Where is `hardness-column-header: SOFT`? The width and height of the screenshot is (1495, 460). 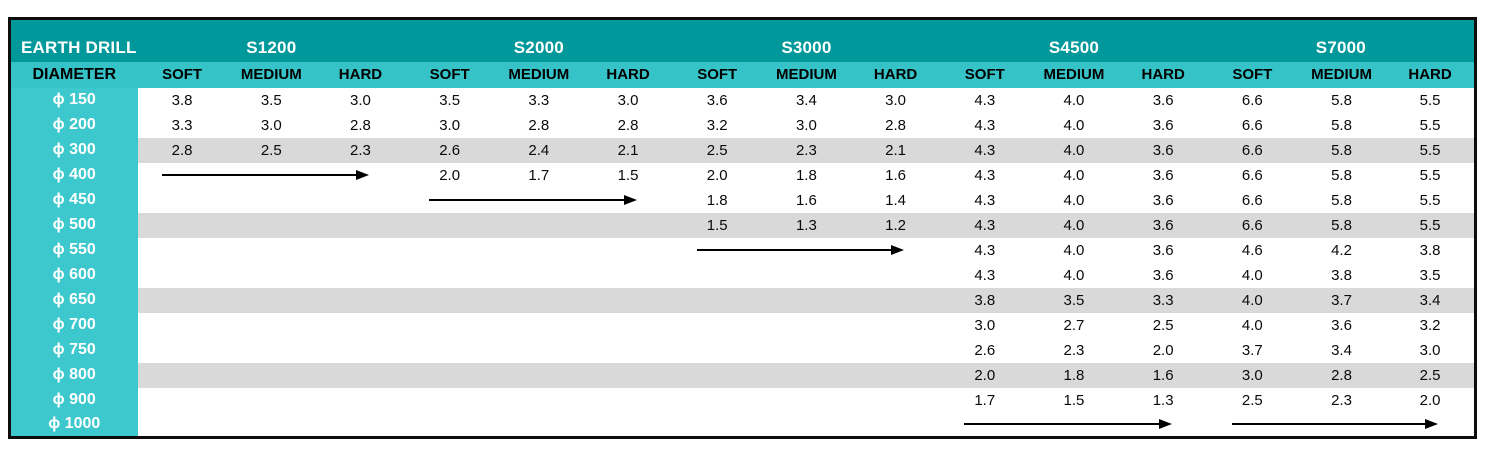 hardness-column-header: SOFT is located at coordinates (985, 74).